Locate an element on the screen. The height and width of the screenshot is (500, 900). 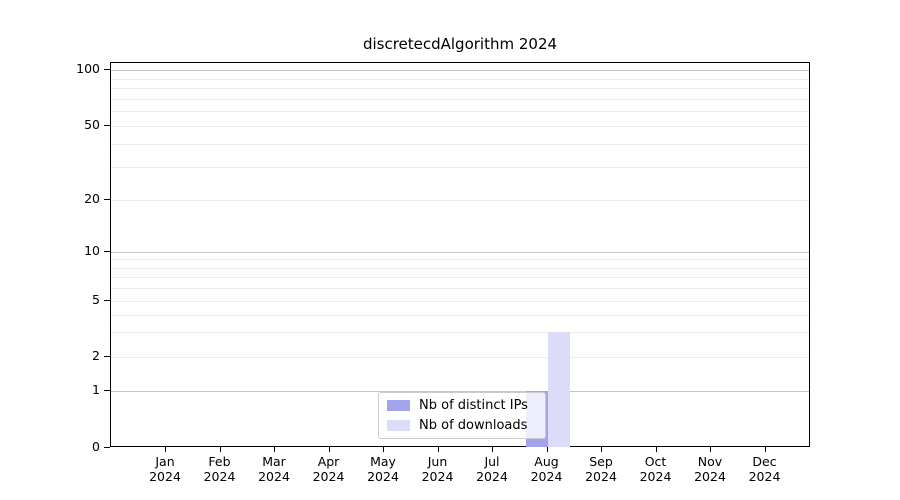
legend-label-downloads: Nb of downloads is located at coordinates (473, 425).